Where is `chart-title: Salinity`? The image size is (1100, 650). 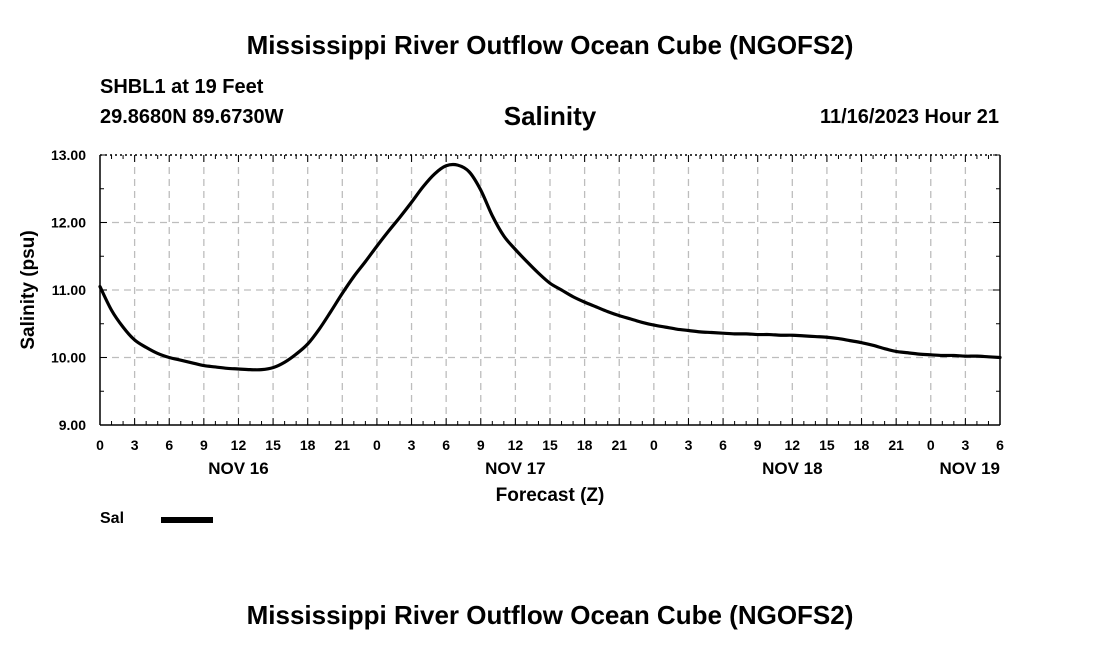
chart-title: Salinity is located at coordinates (550, 116).